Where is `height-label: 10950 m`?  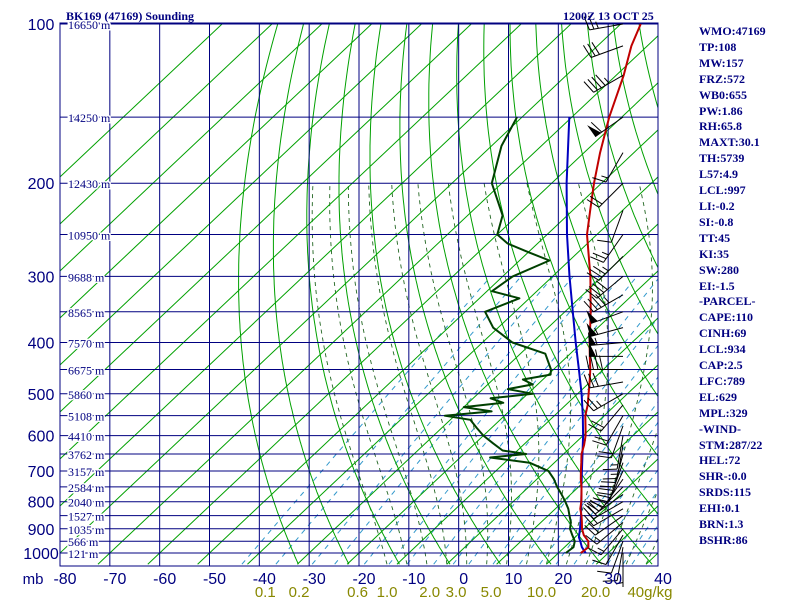
height-label: 10950 m is located at coordinates (89, 236).